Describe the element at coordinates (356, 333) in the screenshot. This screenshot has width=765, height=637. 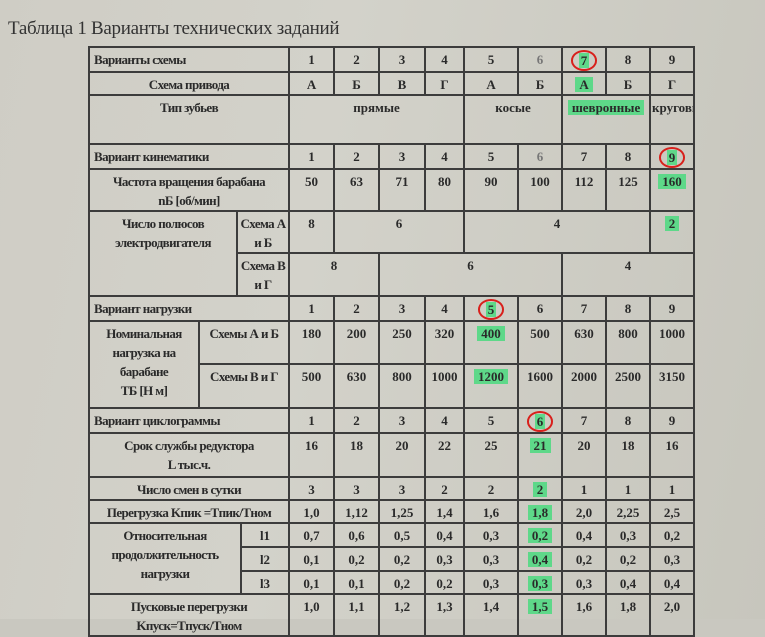
I see `cell-text: 200` at that location.